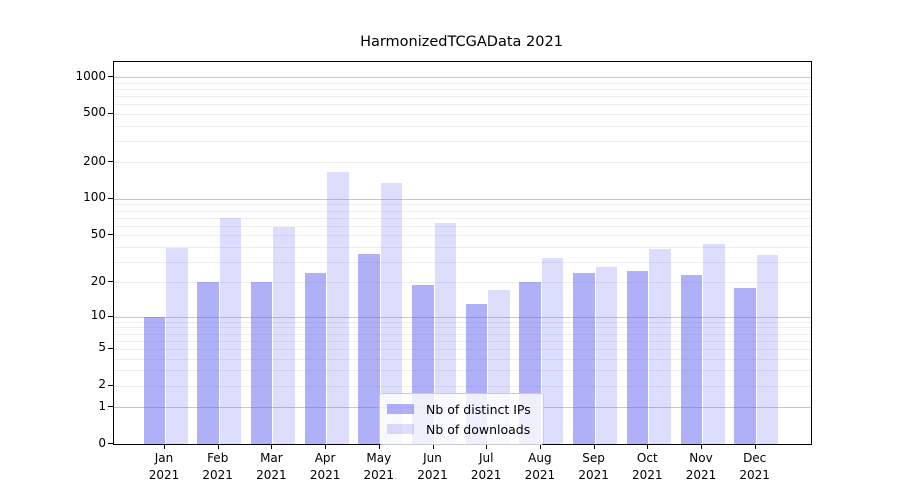  What do you see at coordinates (94, 112) in the screenshot?
I see `y-tick-label: 500` at bounding box center [94, 112].